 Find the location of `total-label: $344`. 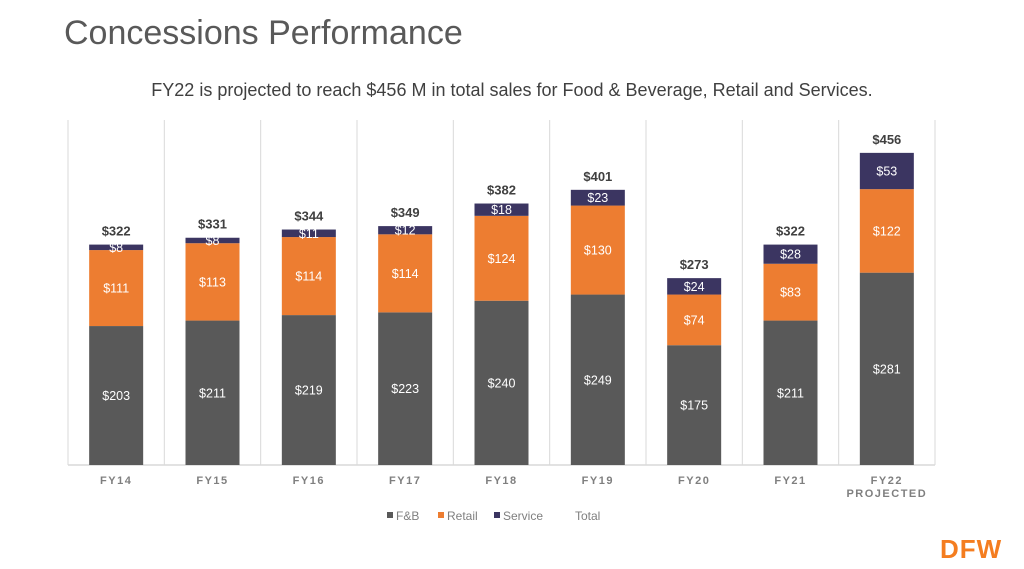

total-label: $344 is located at coordinates (309, 216).